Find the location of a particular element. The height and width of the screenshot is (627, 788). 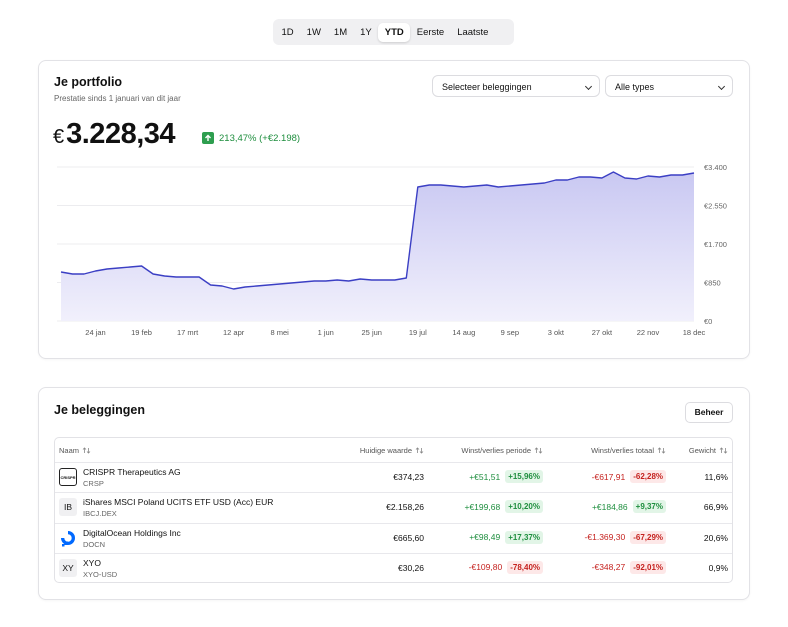

portfolio-title: Je portfolio is located at coordinates (88, 82).